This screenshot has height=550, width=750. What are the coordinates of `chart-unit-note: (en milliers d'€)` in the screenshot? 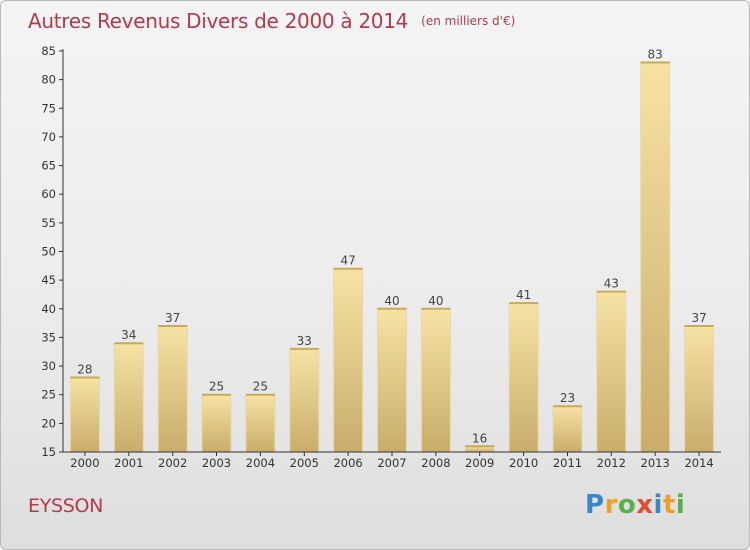 It's located at (468, 21).